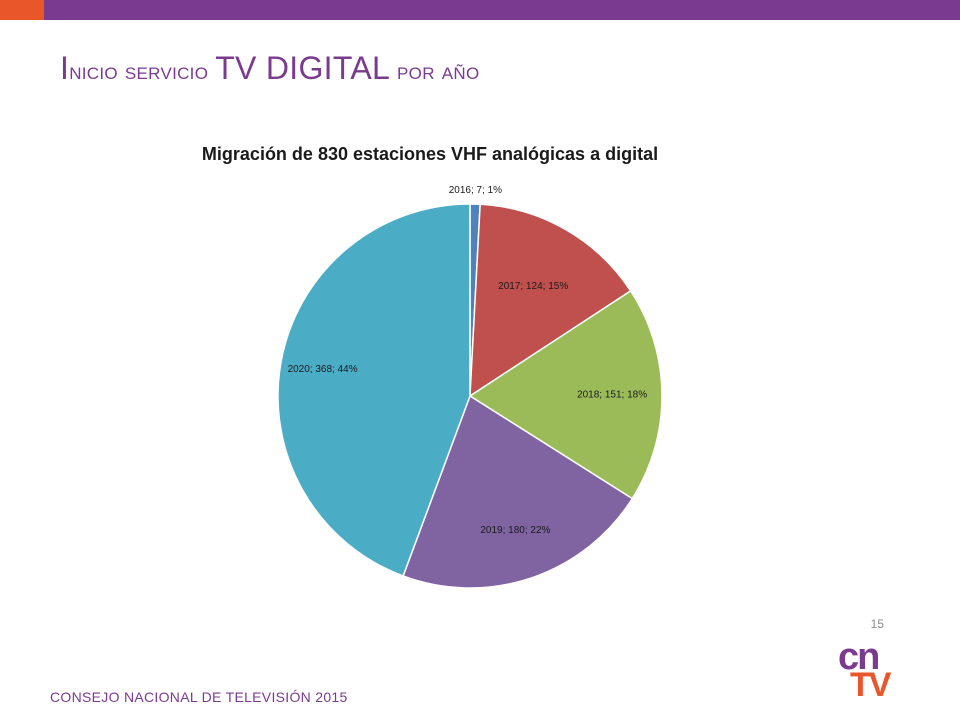 This screenshot has height=720, width=960. I want to click on pie-label-2016: 2016; 7; 1%, so click(475, 190).